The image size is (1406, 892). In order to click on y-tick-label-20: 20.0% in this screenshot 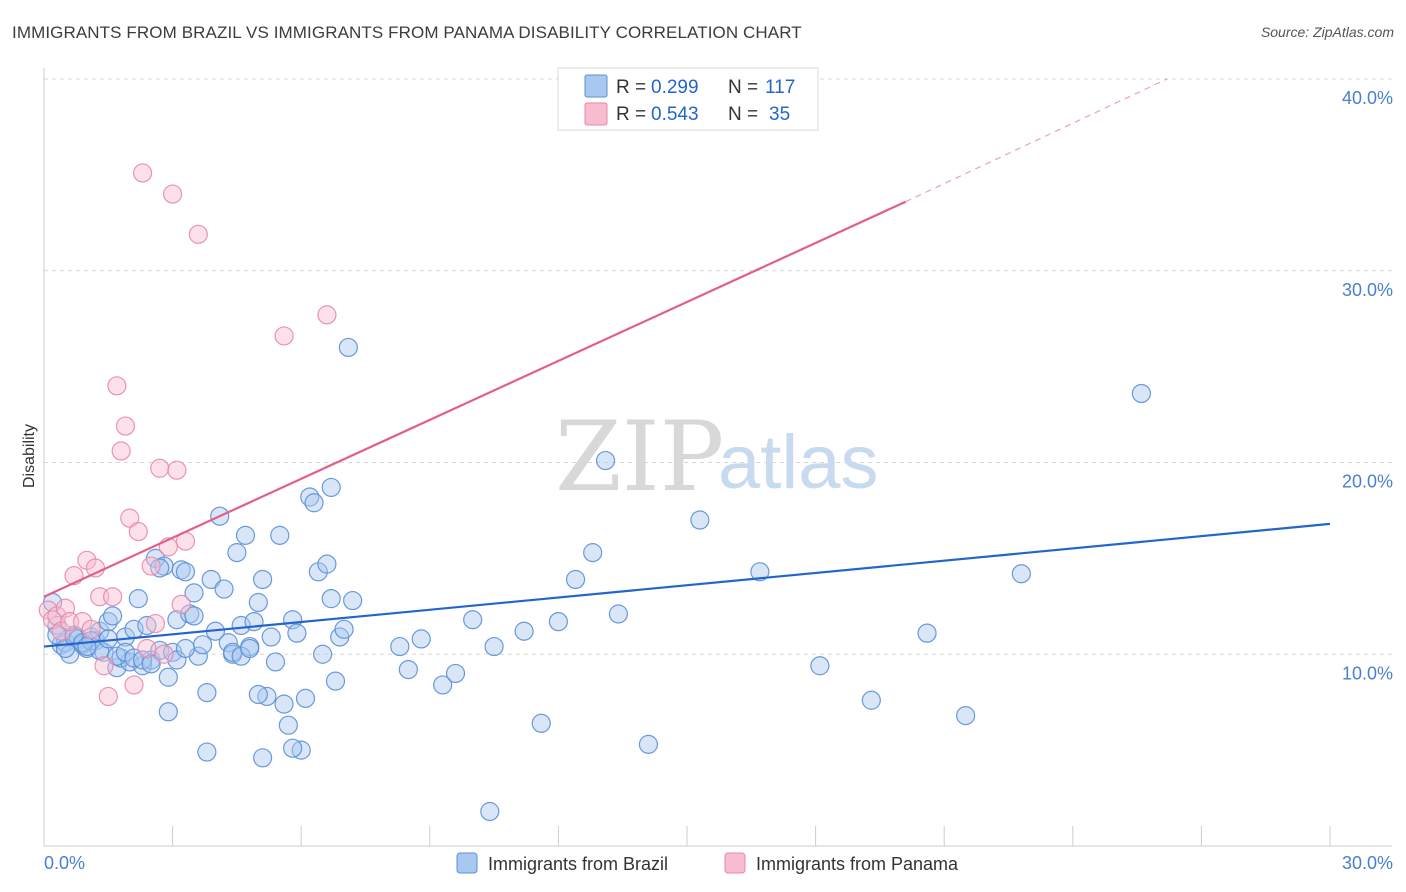, I will do `click(1367, 482)`.